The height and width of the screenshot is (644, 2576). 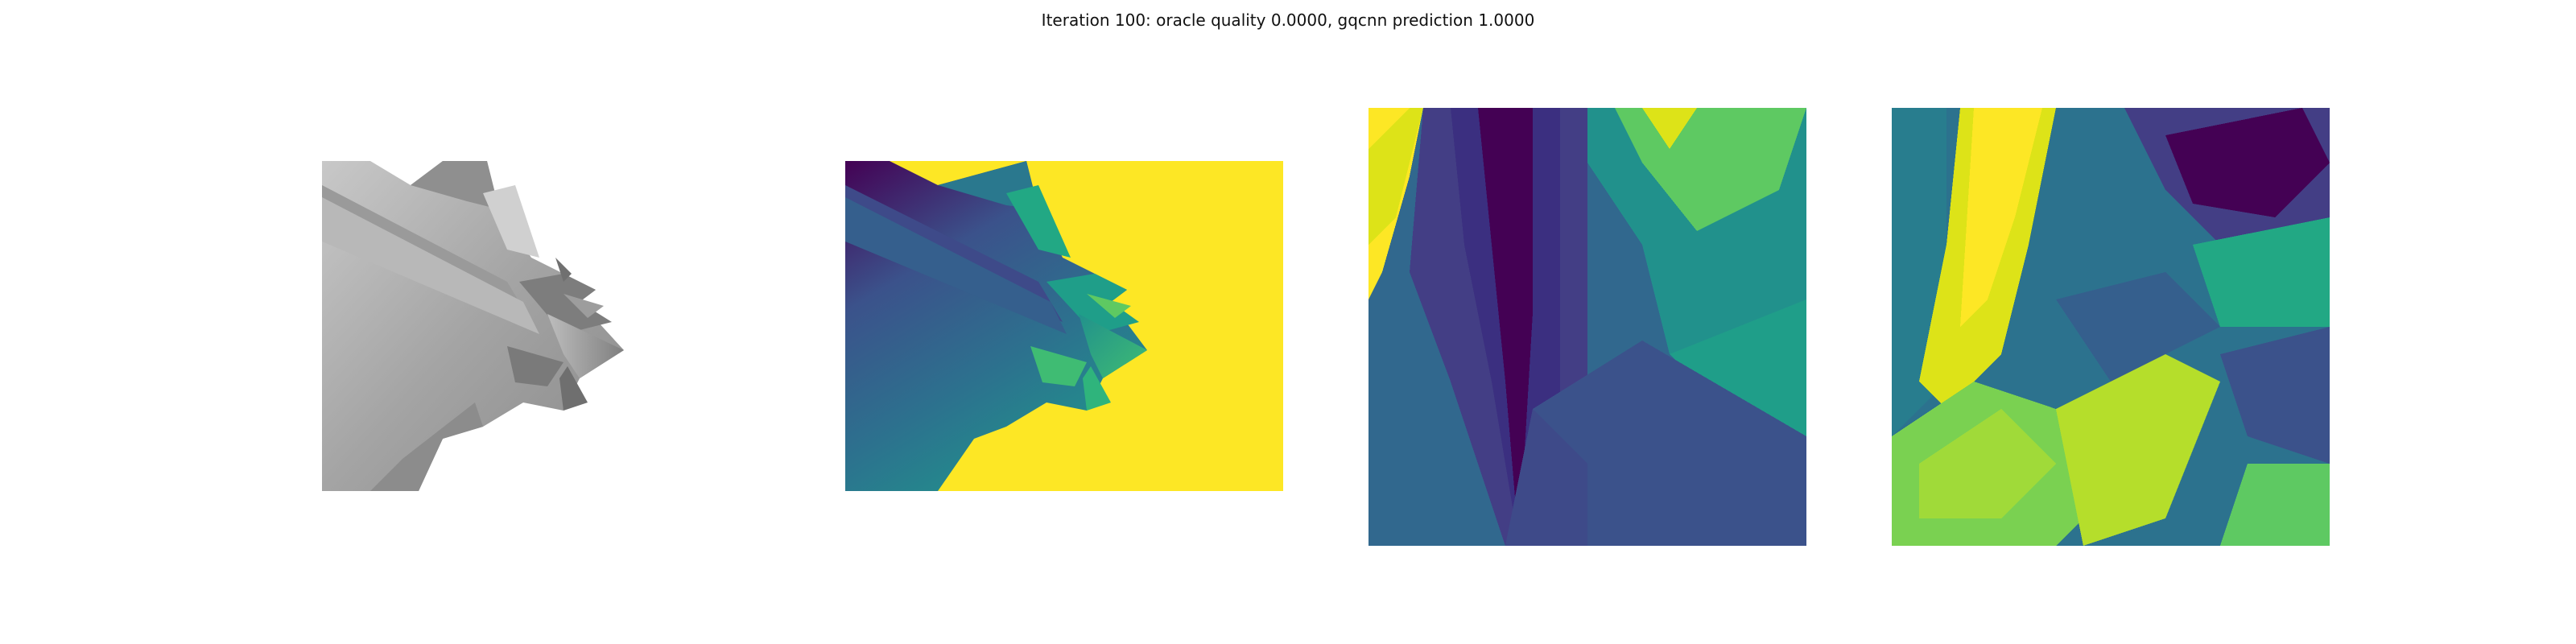 I want to click on depth-crop-panel, so click(x=1587, y=327).